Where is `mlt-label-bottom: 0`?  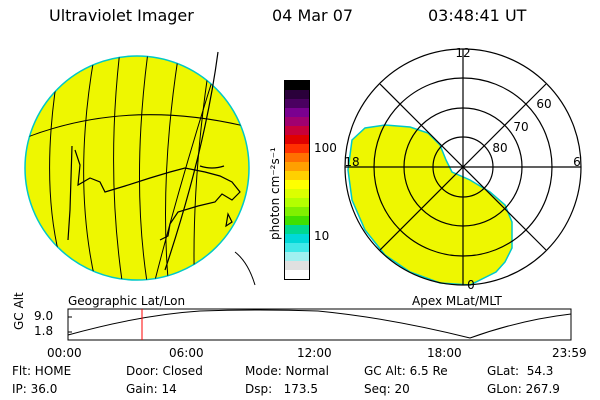 mlt-label-bottom: 0 is located at coordinates (471, 285).